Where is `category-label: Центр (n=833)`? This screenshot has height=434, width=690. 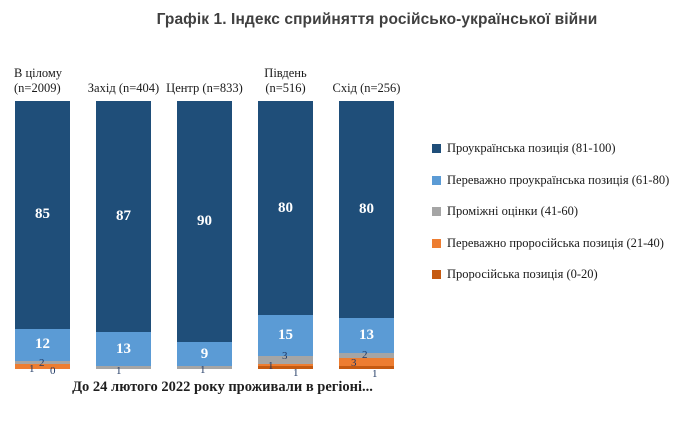
category-label: Центр (n=833) is located at coordinates (204, 88).